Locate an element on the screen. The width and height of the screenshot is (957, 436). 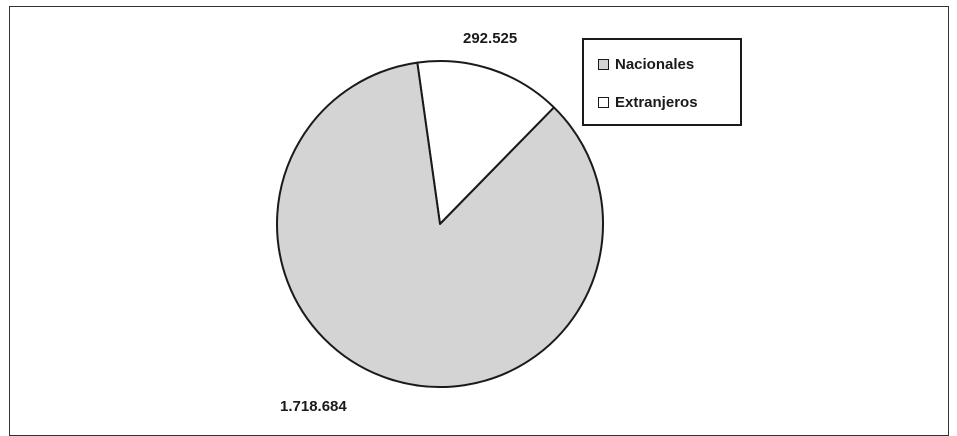
pie-slice-extranjeros is located at coordinates (485, 142).